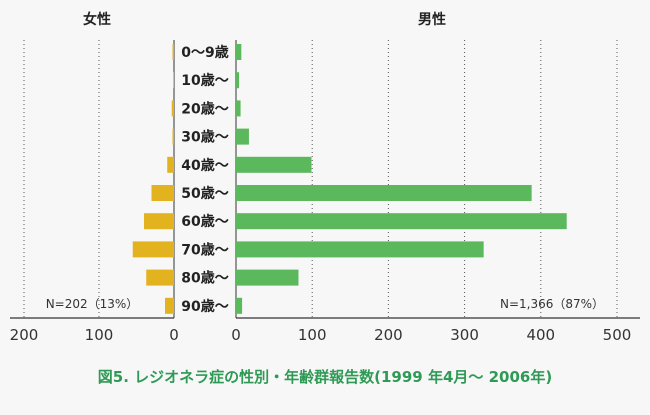 Image resolution: width=650 pixels, height=415 pixels. What do you see at coordinates (617, 335) in the screenshot?
I see `tick-label-male-5: 500` at bounding box center [617, 335].